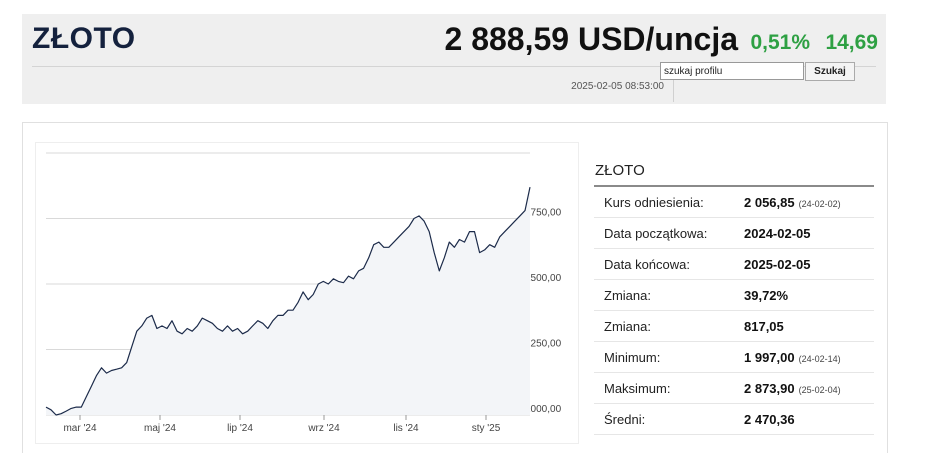 This screenshot has height=453, width=948. Describe the element at coordinates (543, 344) in the screenshot. I see `y-tick-label: 2250,00` at that location.